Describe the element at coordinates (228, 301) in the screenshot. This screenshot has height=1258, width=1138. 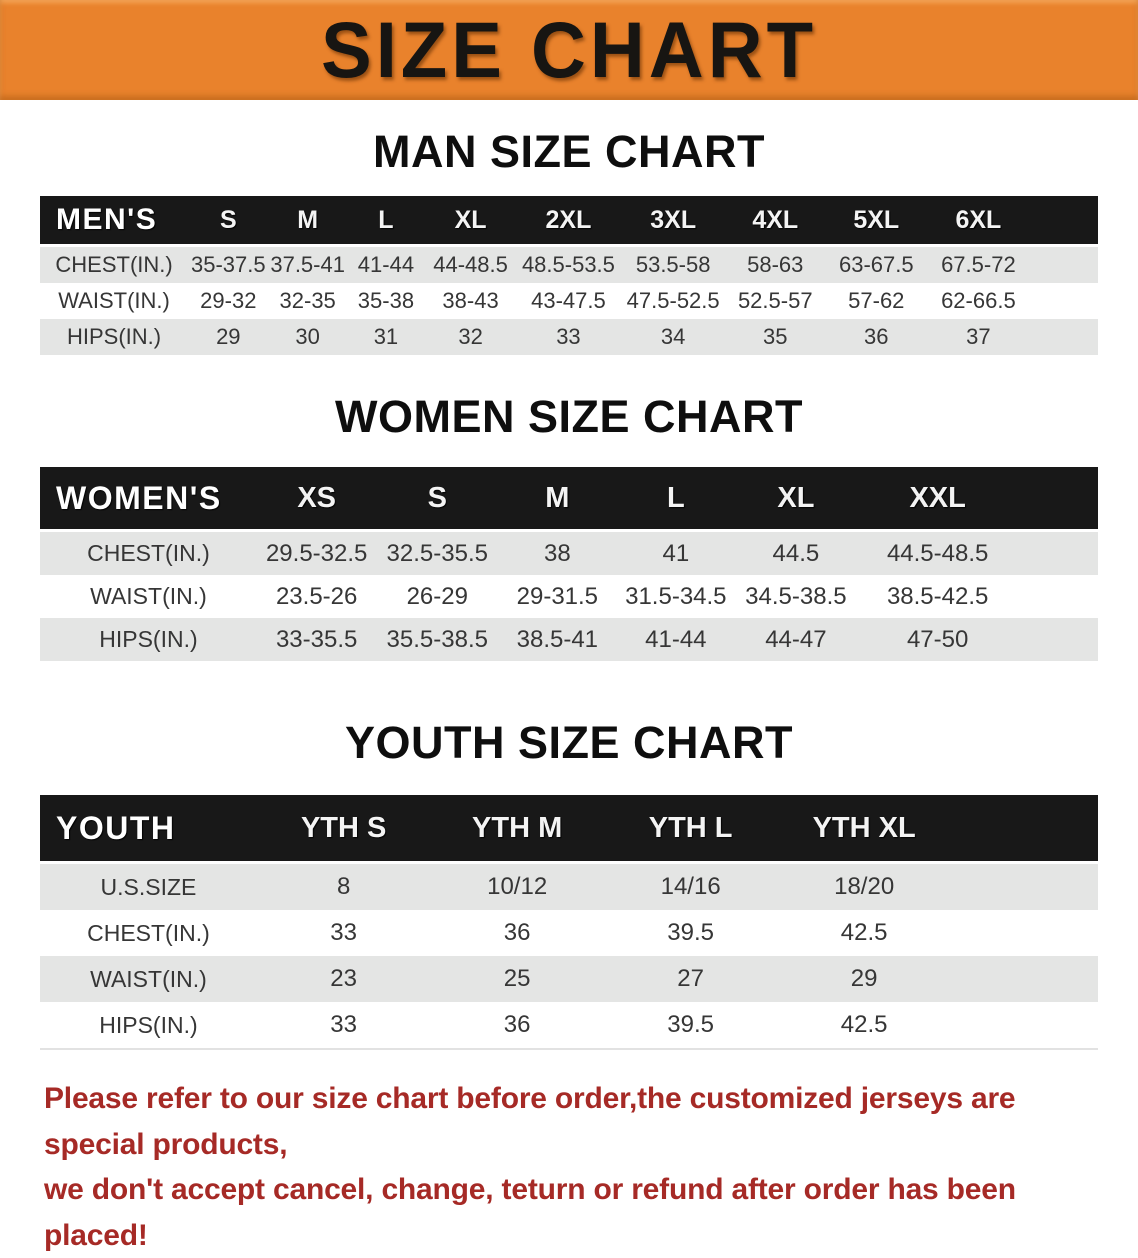
I see `size-cell: 29-32` at that location.